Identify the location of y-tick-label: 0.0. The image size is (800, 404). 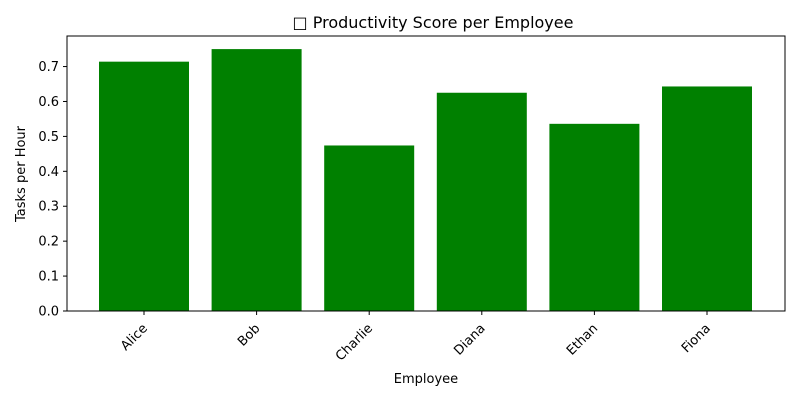
(48, 312).